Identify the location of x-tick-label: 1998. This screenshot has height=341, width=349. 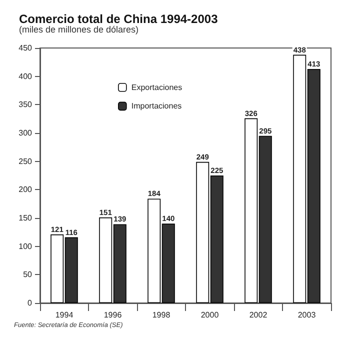
(161, 315).